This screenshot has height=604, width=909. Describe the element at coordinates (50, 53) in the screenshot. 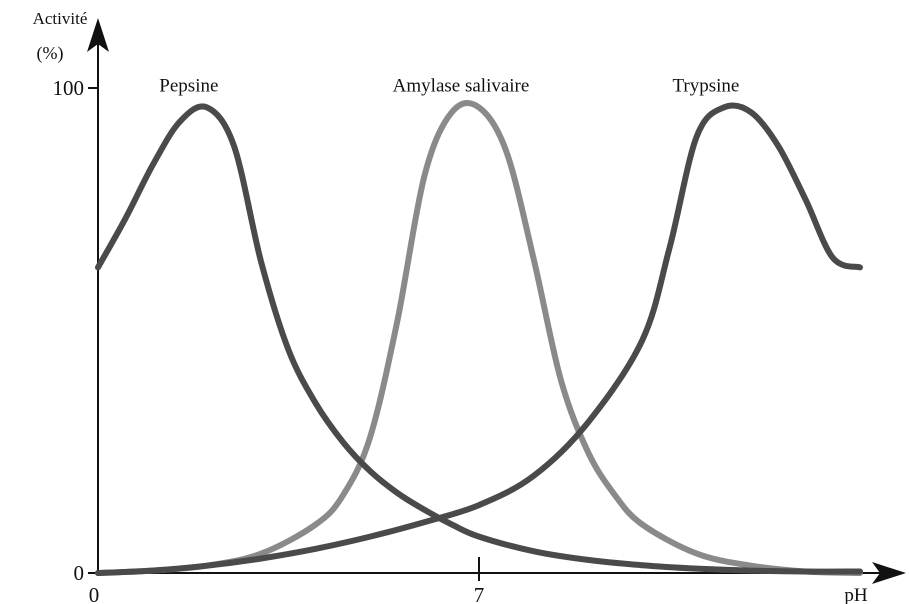

I see `y-axis-unit: (%)` at that location.